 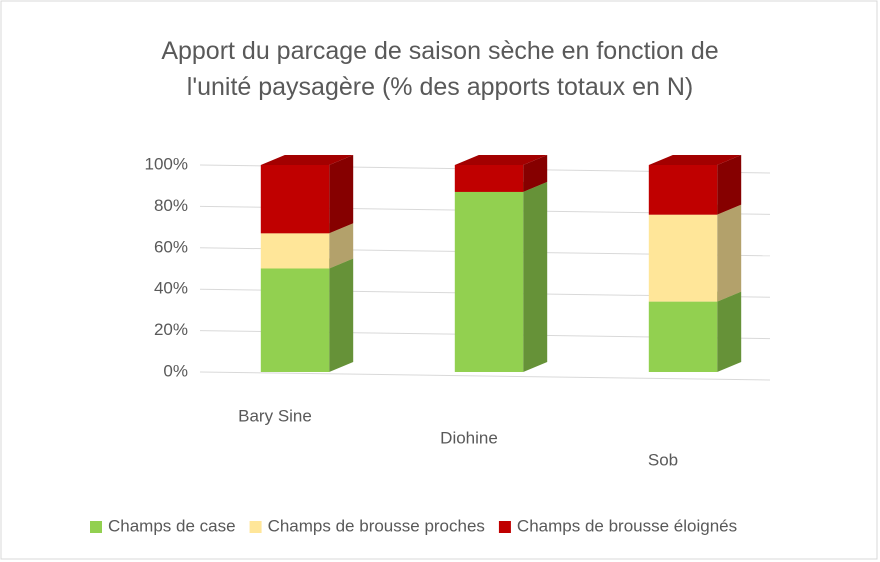 What do you see at coordinates (171, 329) in the screenshot?
I see `y-tick-label: 20%` at bounding box center [171, 329].